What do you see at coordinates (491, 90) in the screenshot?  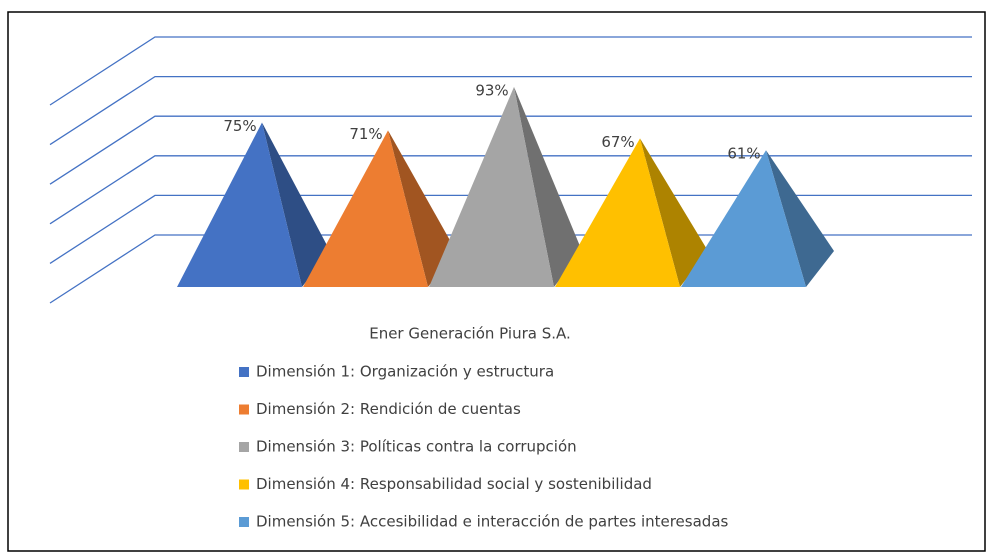 I see `data-label: 93%` at bounding box center [491, 90].